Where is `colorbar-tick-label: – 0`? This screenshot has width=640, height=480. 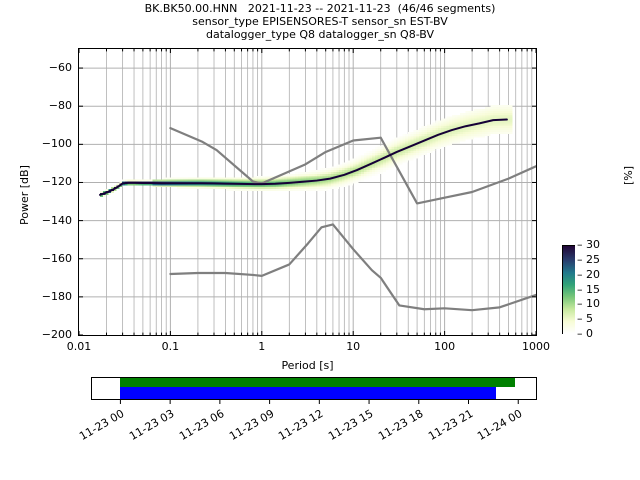
colorbar-tick-label: – 0 is located at coordinates (585, 333).